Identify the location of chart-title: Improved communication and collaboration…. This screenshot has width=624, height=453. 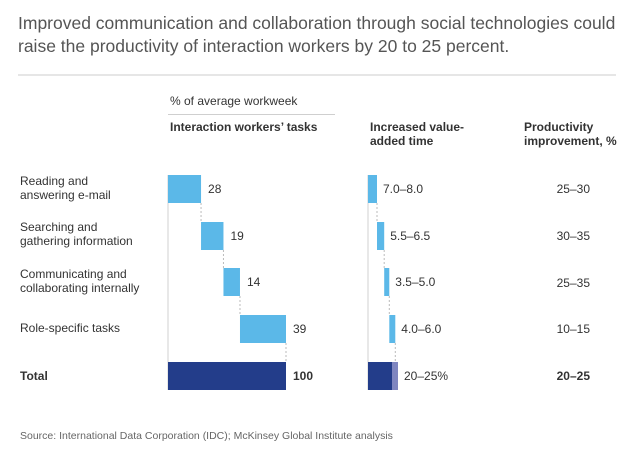
(317, 34).